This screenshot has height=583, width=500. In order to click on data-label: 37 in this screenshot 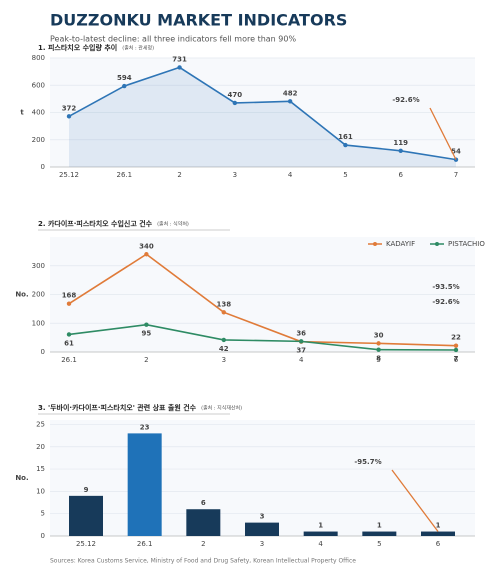, I will do `click(301, 350)`.